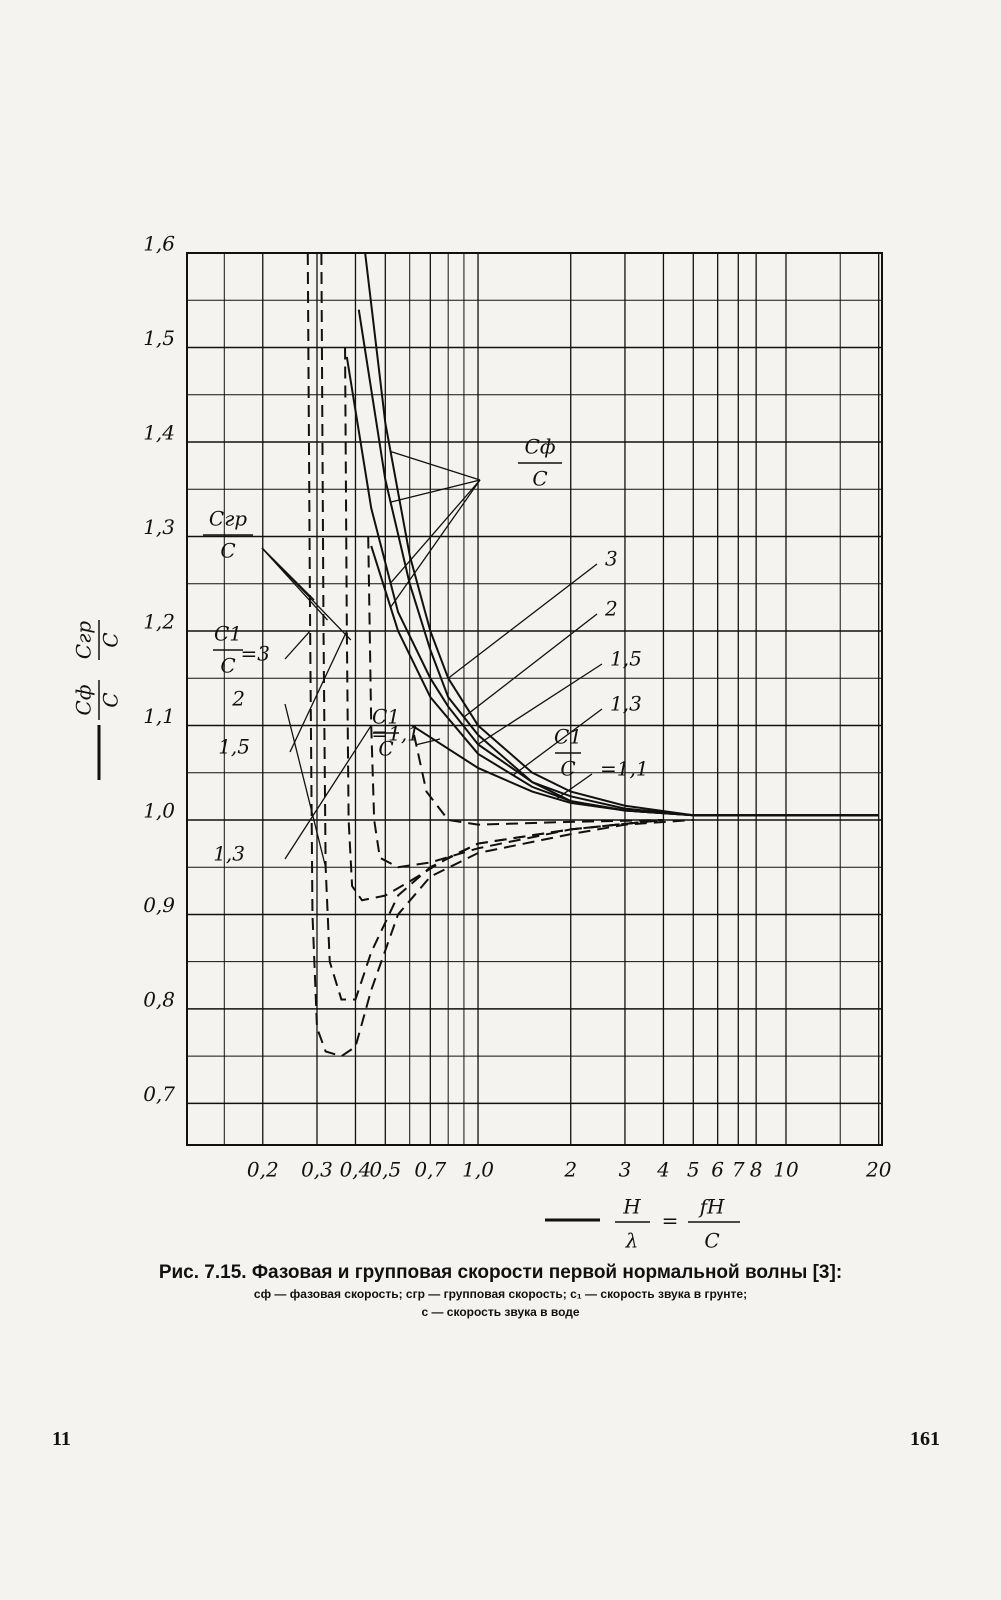  I want to click on x-tick-label: 2, so click(570, 1170).